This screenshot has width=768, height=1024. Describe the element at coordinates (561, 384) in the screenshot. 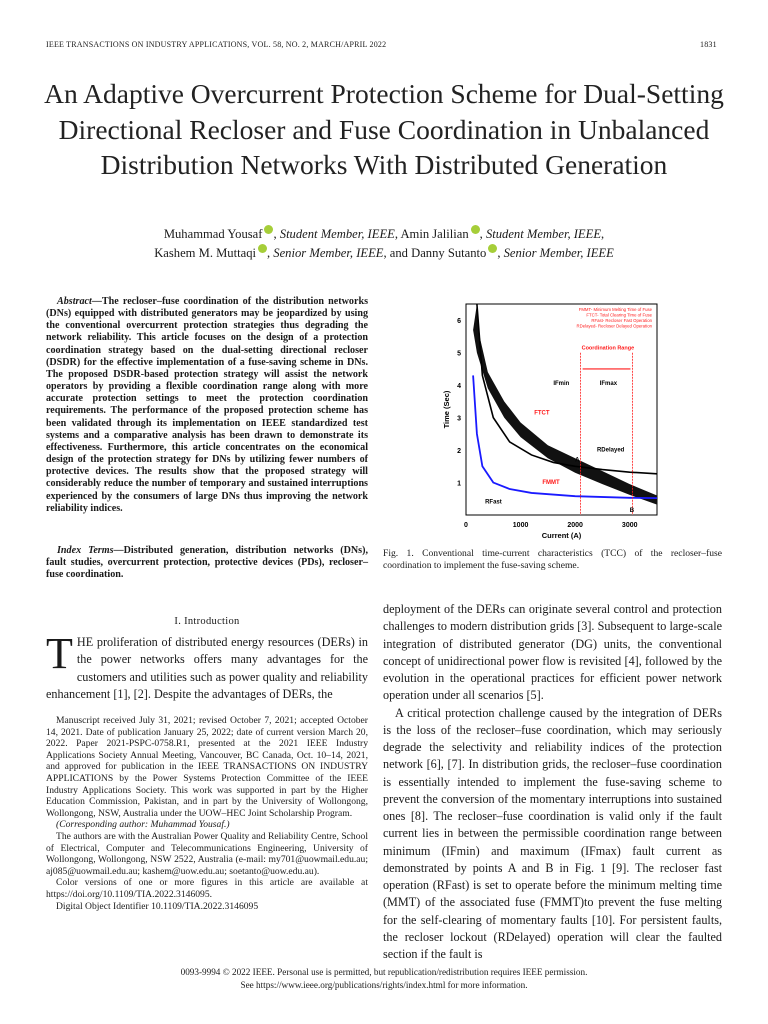

I see `ifmin-label: IFmin` at that location.